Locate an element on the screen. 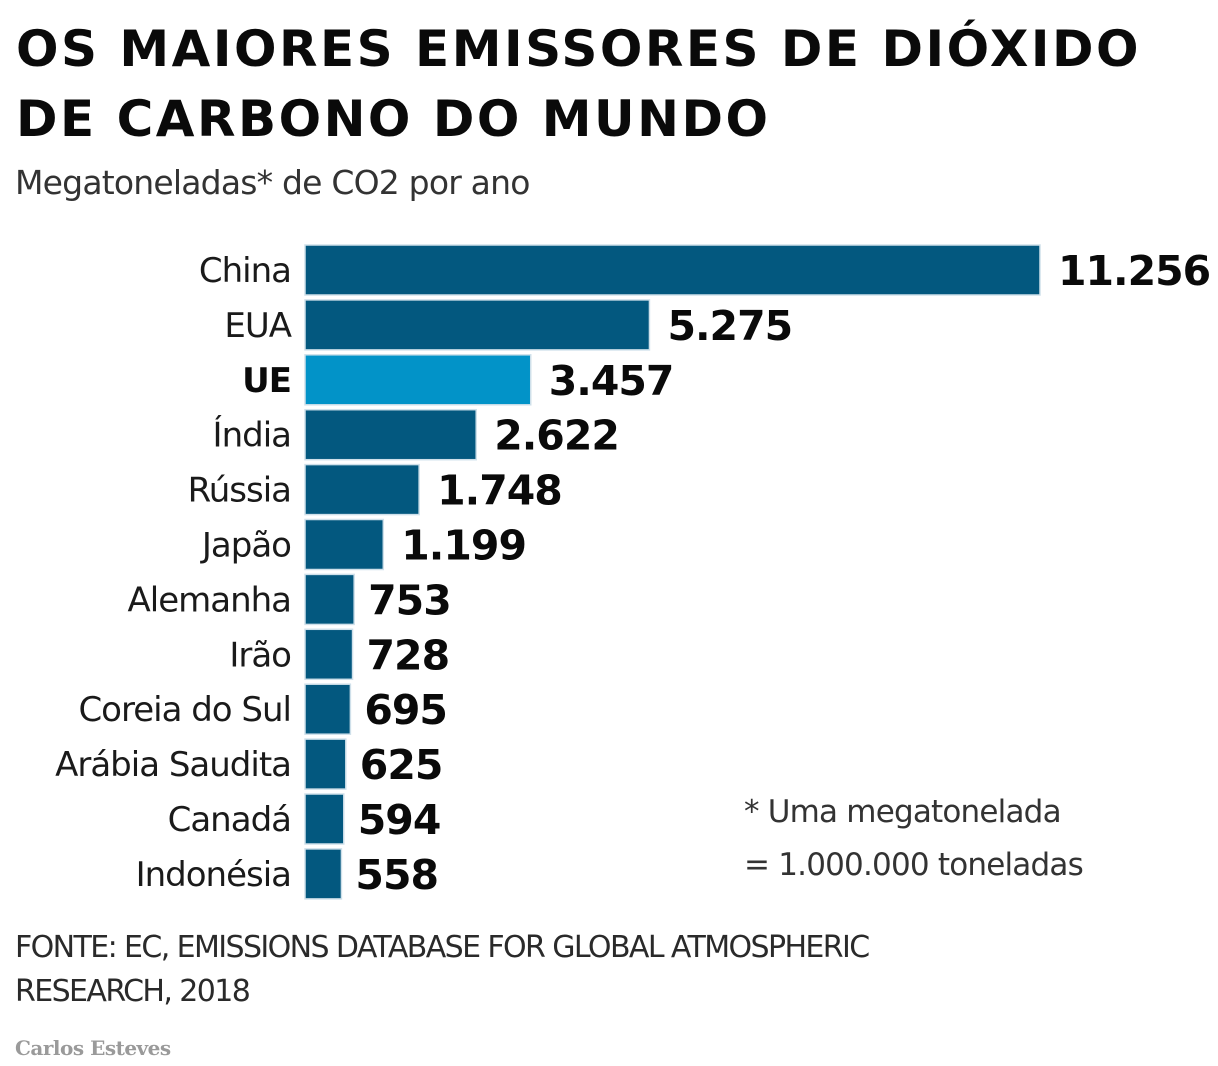 This screenshot has height=1066, width=1218. footnote-line1: * Uma megatonelada is located at coordinates (903, 812).